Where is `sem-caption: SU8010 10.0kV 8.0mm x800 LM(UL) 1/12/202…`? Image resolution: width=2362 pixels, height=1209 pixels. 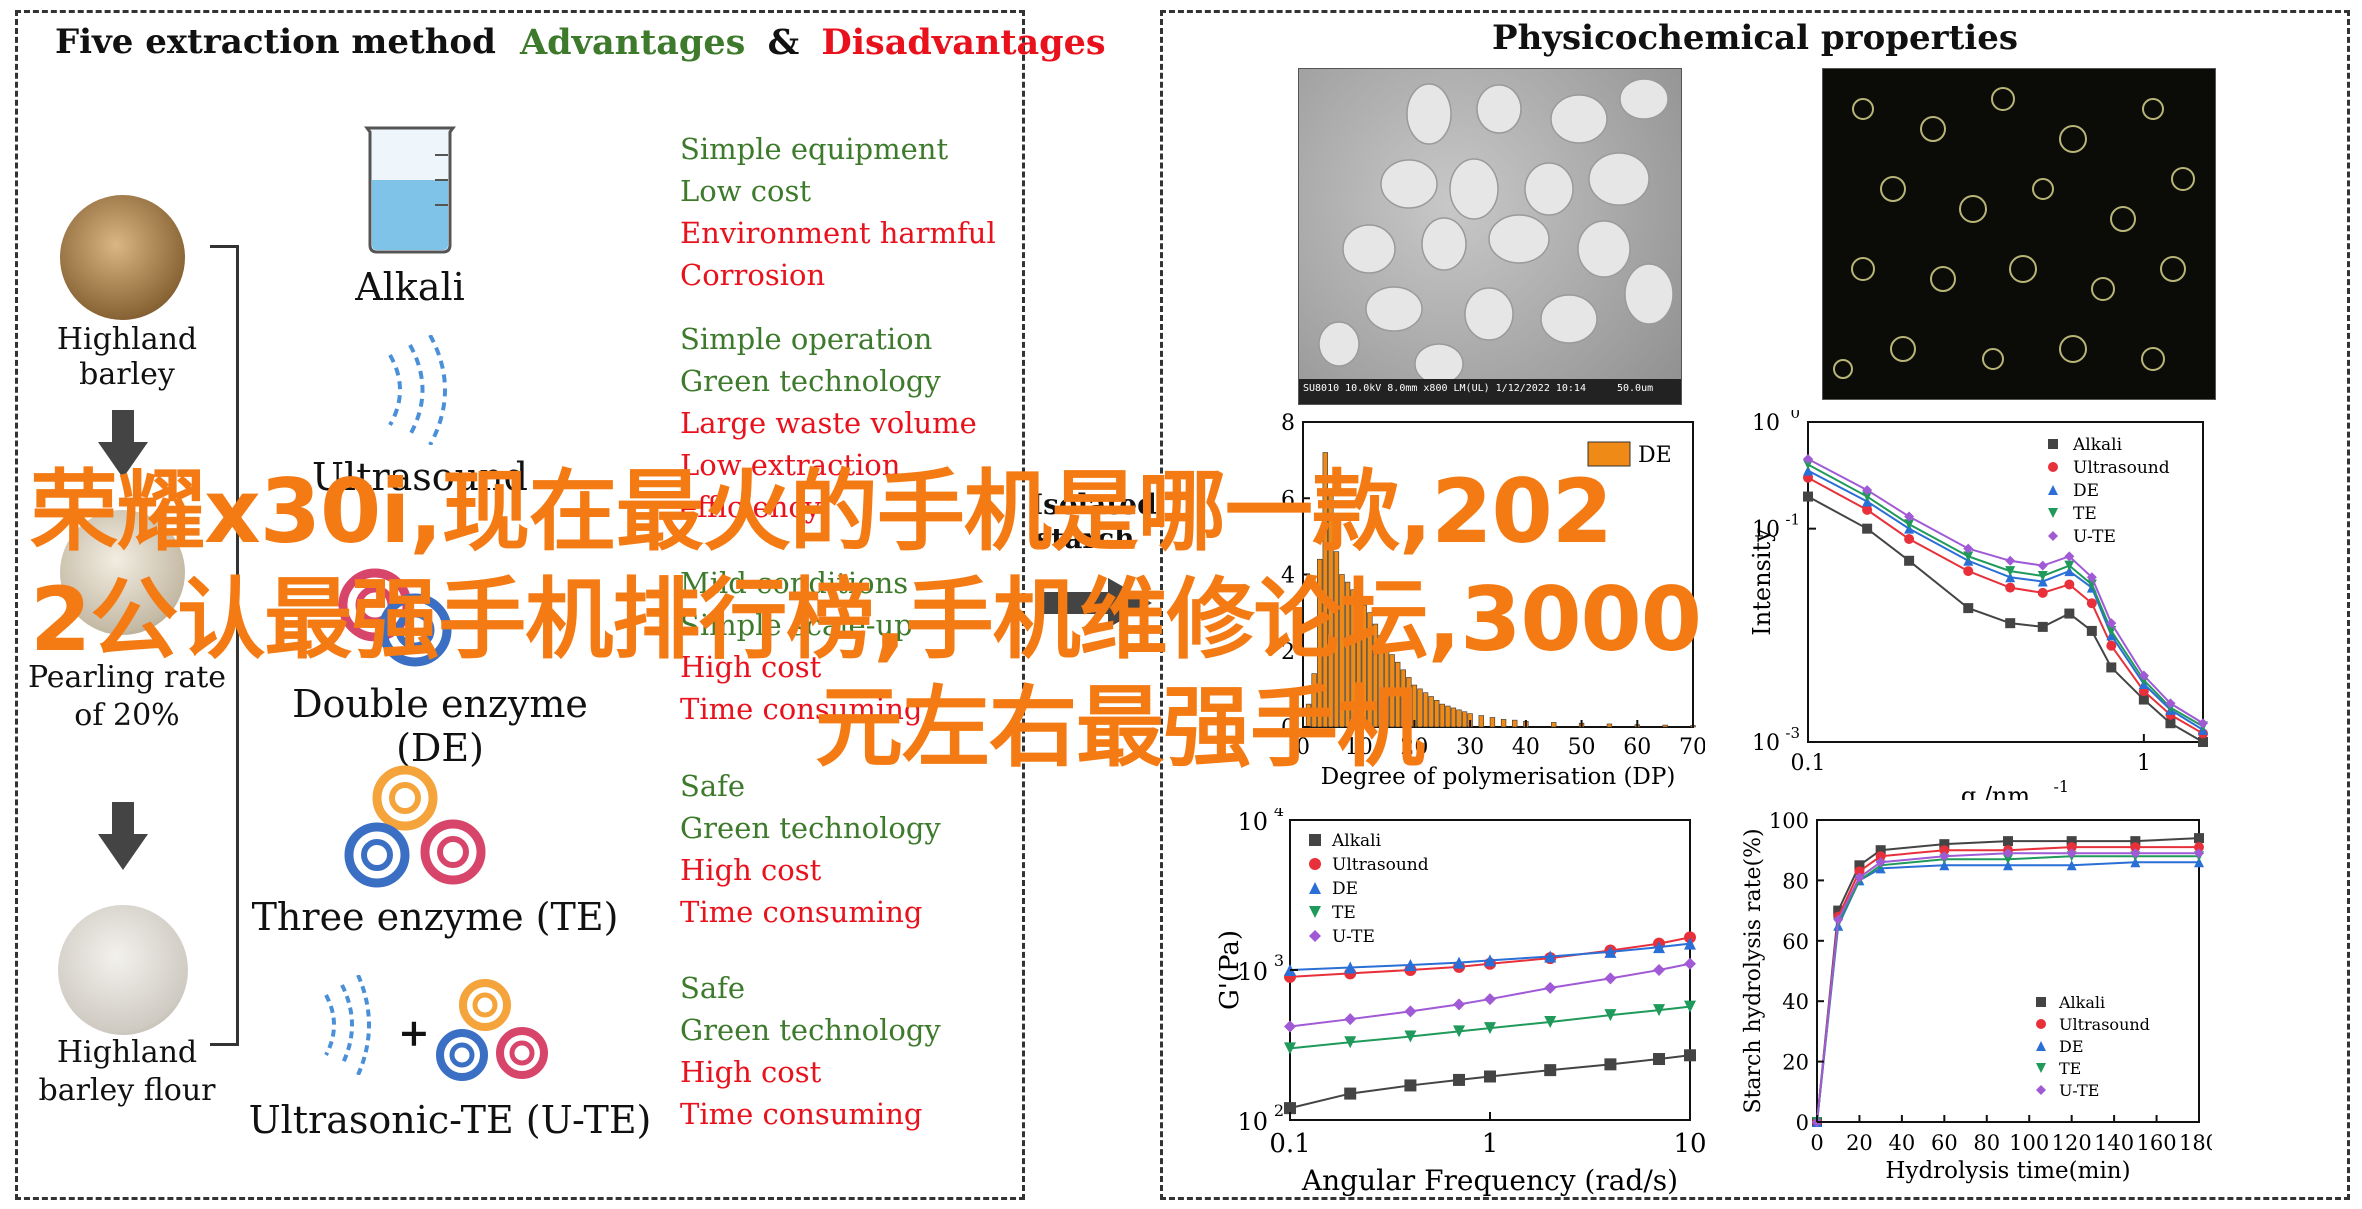 sem-caption: SU8010 10.0kV 8.0mm x800 LM(UL) 1/12/202… is located at coordinates (1444, 388).